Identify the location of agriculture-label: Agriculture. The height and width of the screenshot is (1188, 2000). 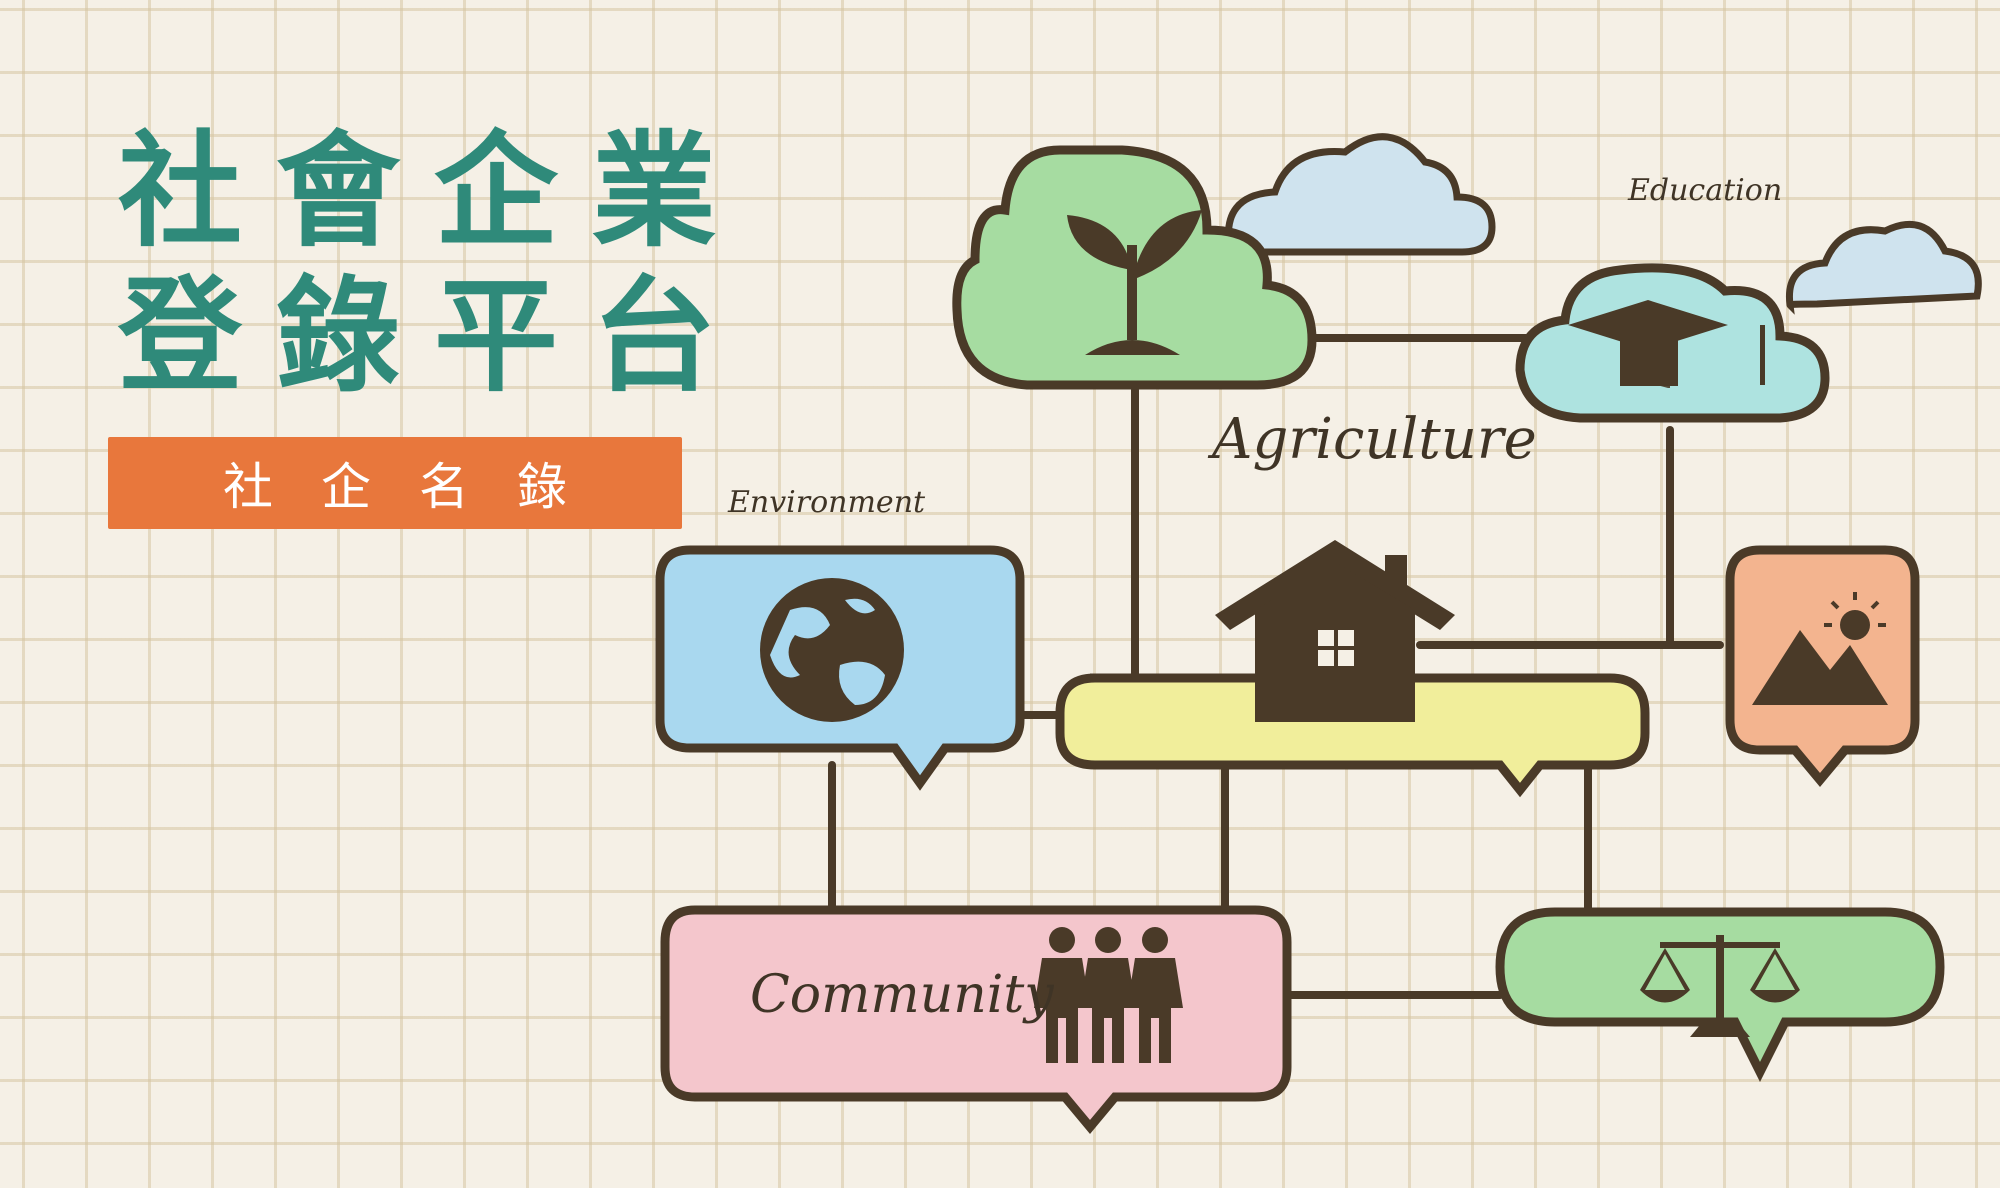
(1372, 439).